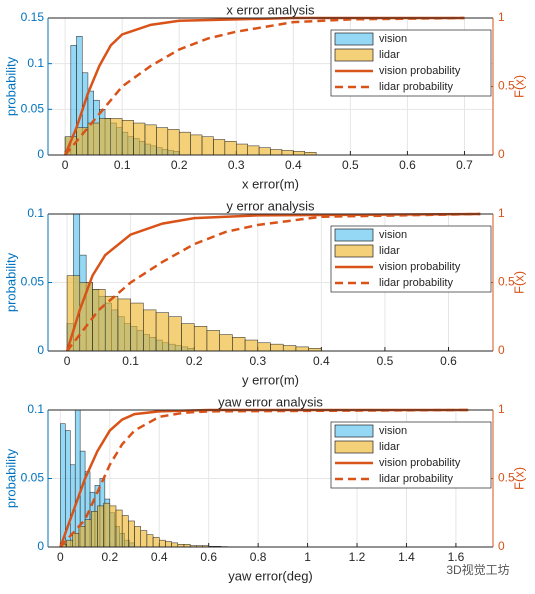 The image size is (535, 594). Describe the element at coordinates (33, 17) in the screenshot. I see `y-tick-label: 0.15` at that location.